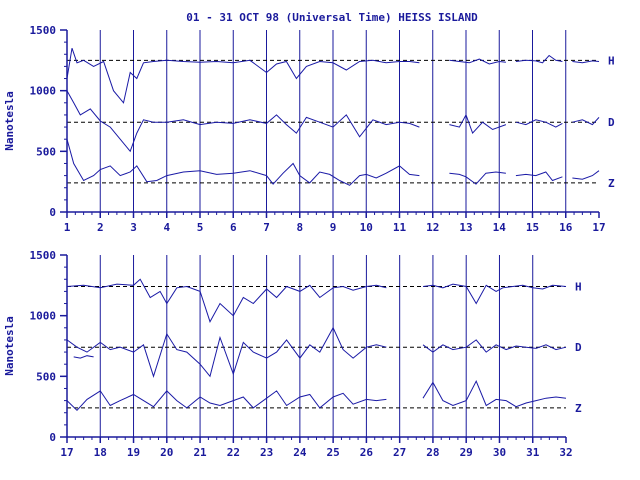 The image size is (640, 480). What do you see at coordinates (67, 227) in the screenshot?
I see `x-tick-label: 1` at bounding box center [67, 227].